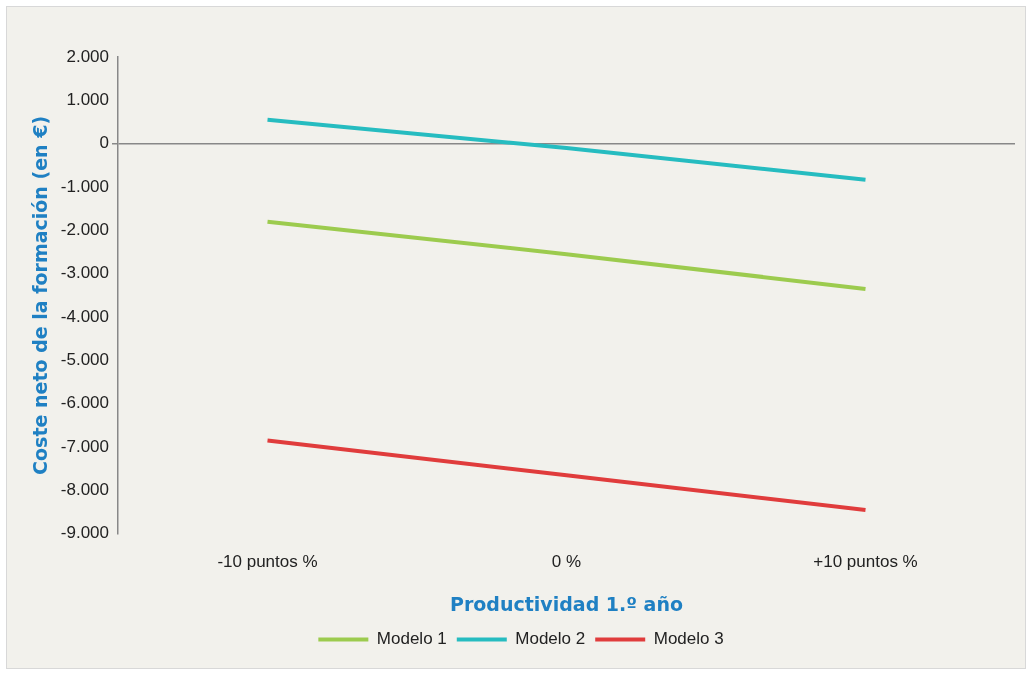  What do you see at coordinates (84, 186) in the screenshot?
I see `y-tick-label: -1.000` at bounding box center [84, 186].